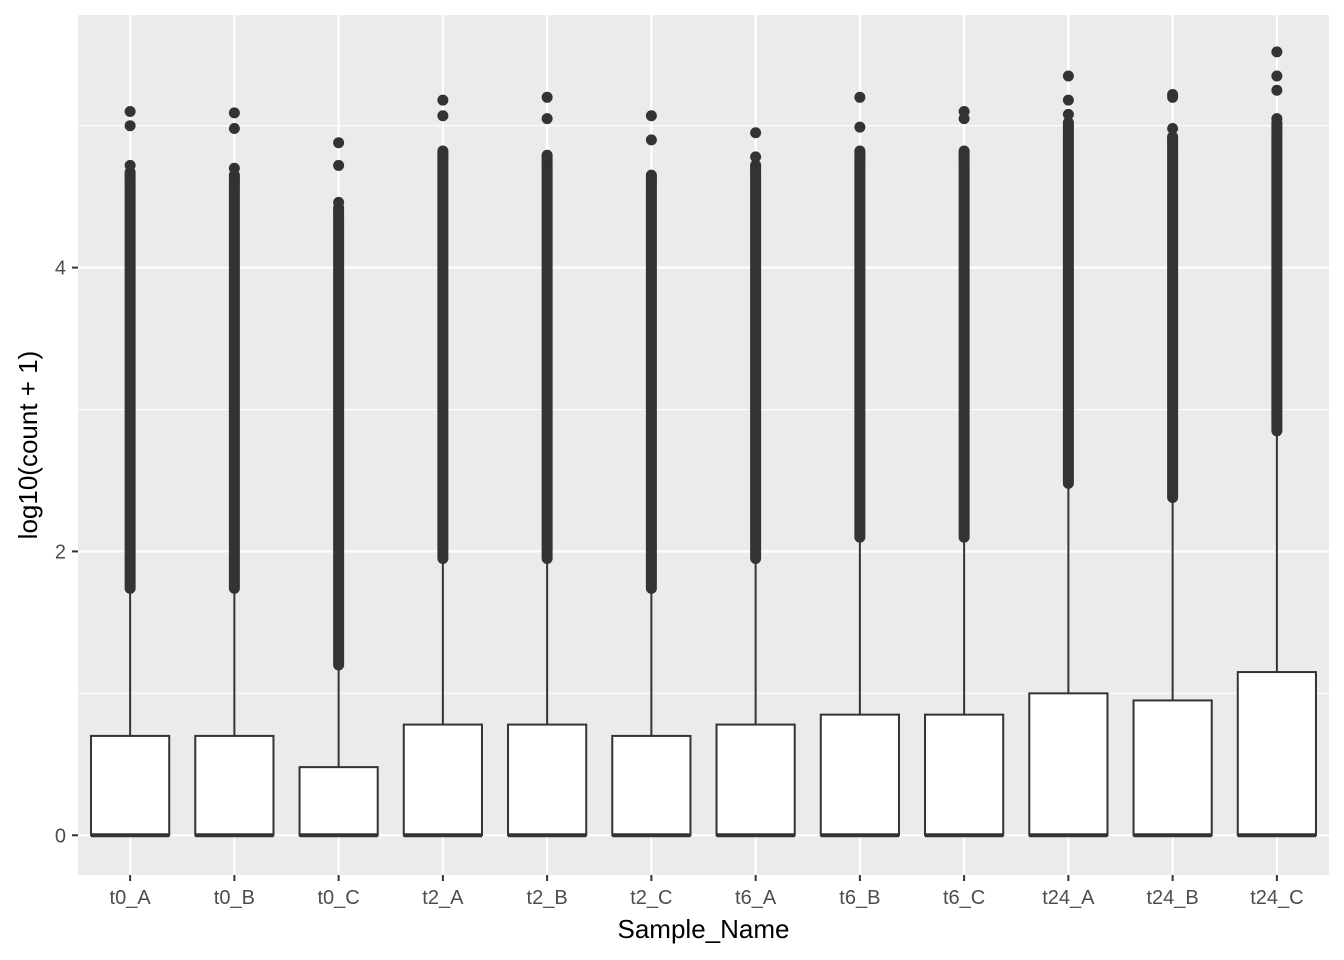 This screenshot has height=960, width=1344. Describe the element at coordinates (339, 898) in the screenshot. I see `x-tick-label: t0_C` at that location.